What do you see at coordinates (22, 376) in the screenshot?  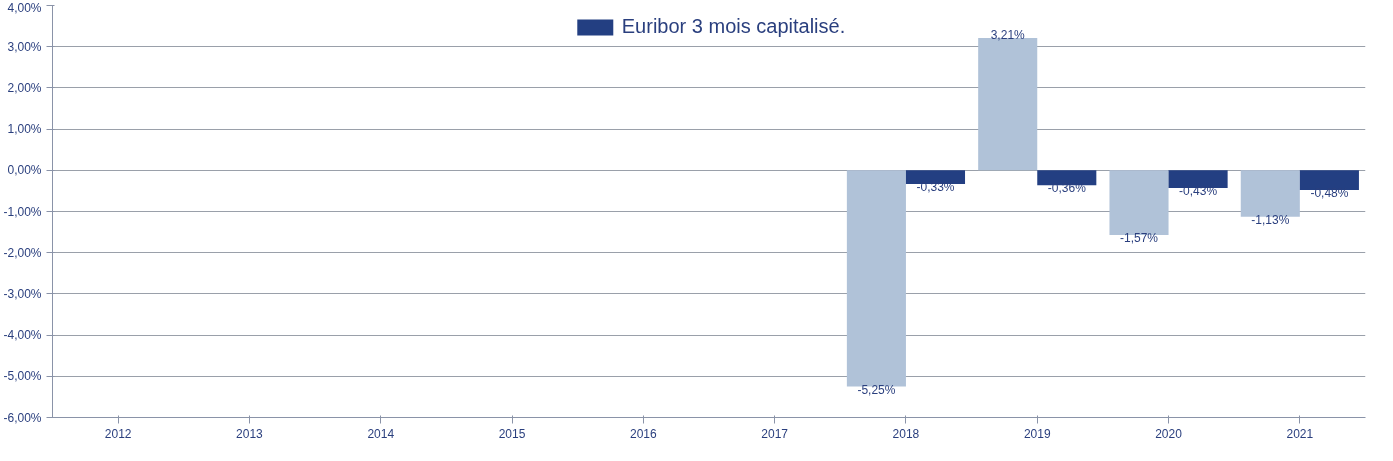 I see `y-tick-label: -5,00%` at bounding box center [22, 376].